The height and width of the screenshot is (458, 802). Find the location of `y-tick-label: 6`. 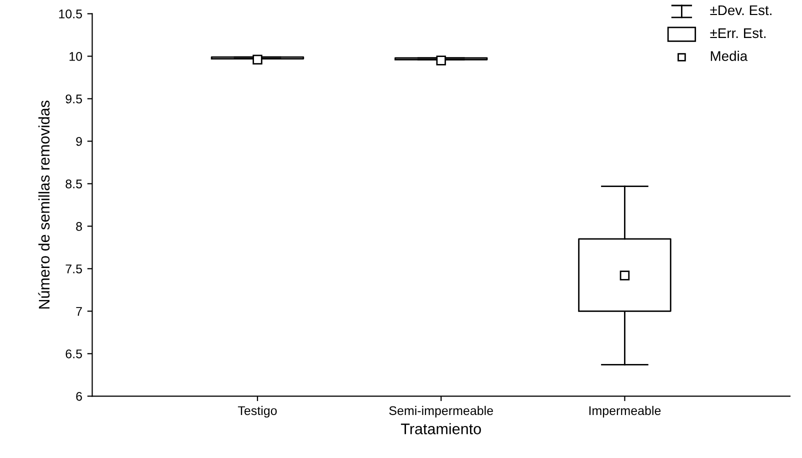

y-tick-label: 6 is located at coordinates (79, 396).